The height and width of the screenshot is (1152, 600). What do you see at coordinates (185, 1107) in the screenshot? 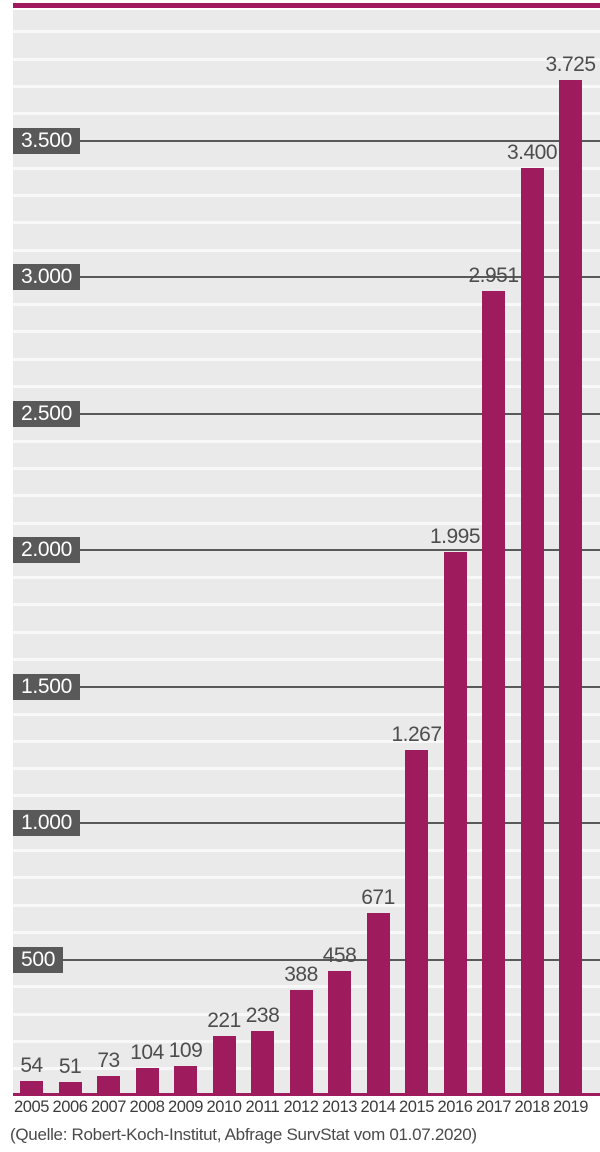
I see `x-tick-label: 2009` at bounding box center [185, 1107].